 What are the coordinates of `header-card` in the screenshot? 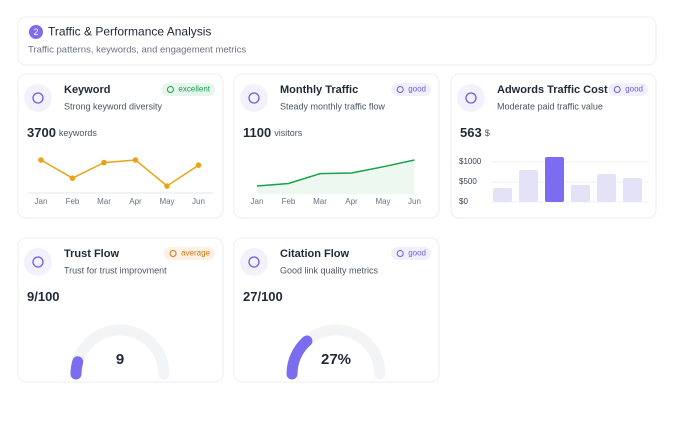 It's located at (337, 41).